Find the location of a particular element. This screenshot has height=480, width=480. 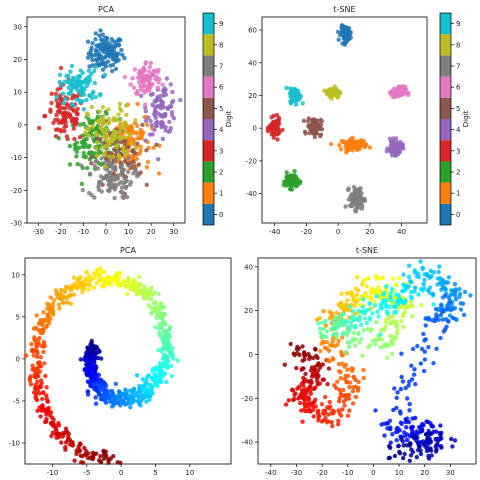

y-tick-label: 20 is located at coordinates (17, 60).